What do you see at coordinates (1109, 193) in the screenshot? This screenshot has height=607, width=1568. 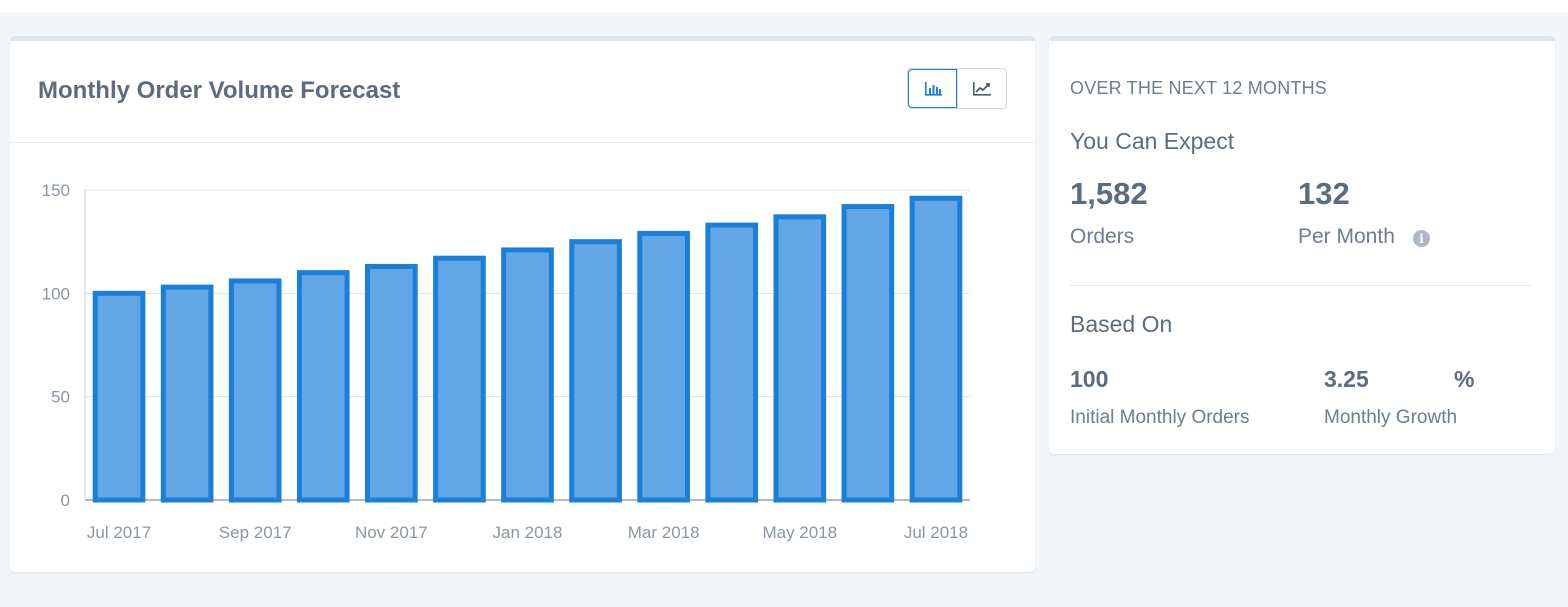 I see `total-orders-value: 1,582` at bounding box center [1109, 193].